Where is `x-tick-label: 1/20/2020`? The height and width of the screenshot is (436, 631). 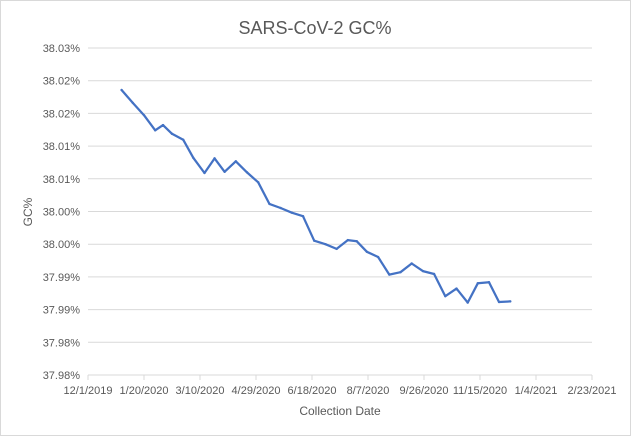 x-tick-label: 1/20/2020 is located at coordinates (144, 391).